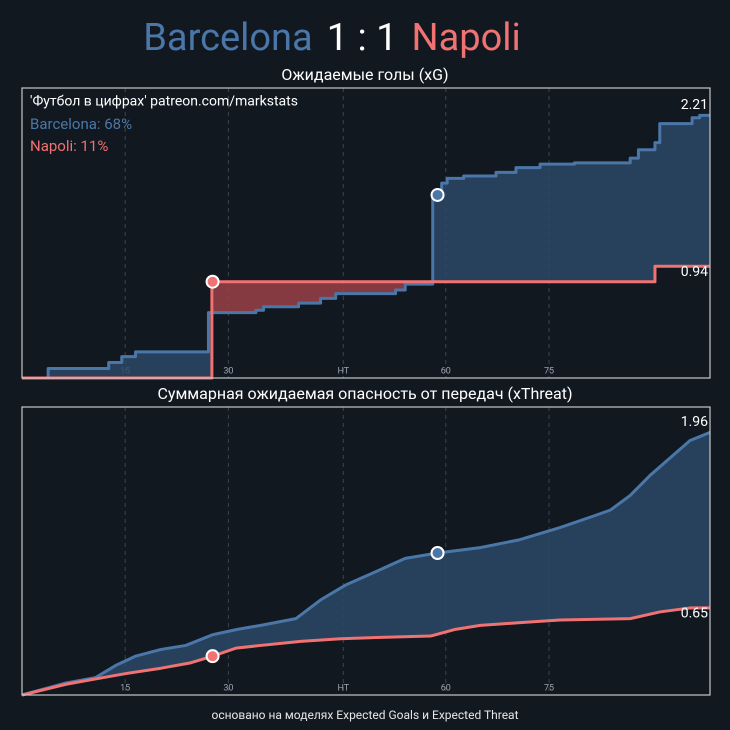  What do you see at coordinates (81, 124) in the screenshot?
I see `legend-label: Barcelona: 68%` at bounding box center [81, 124].